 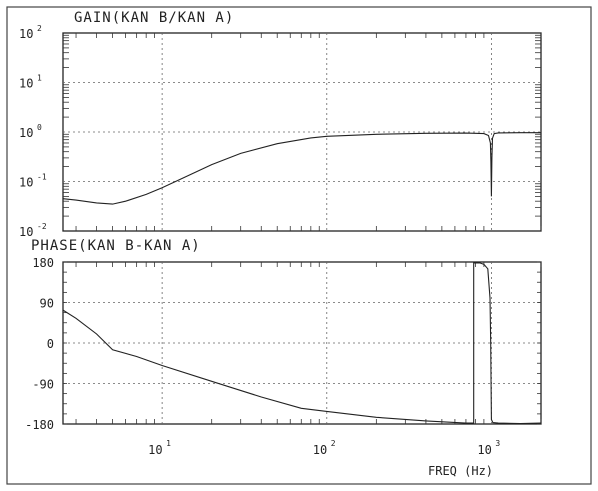 I want to click on gain-y-tick-labels: 10 2 10 1 10 0 10 -1 10 -2, so click(x=33, y=131).